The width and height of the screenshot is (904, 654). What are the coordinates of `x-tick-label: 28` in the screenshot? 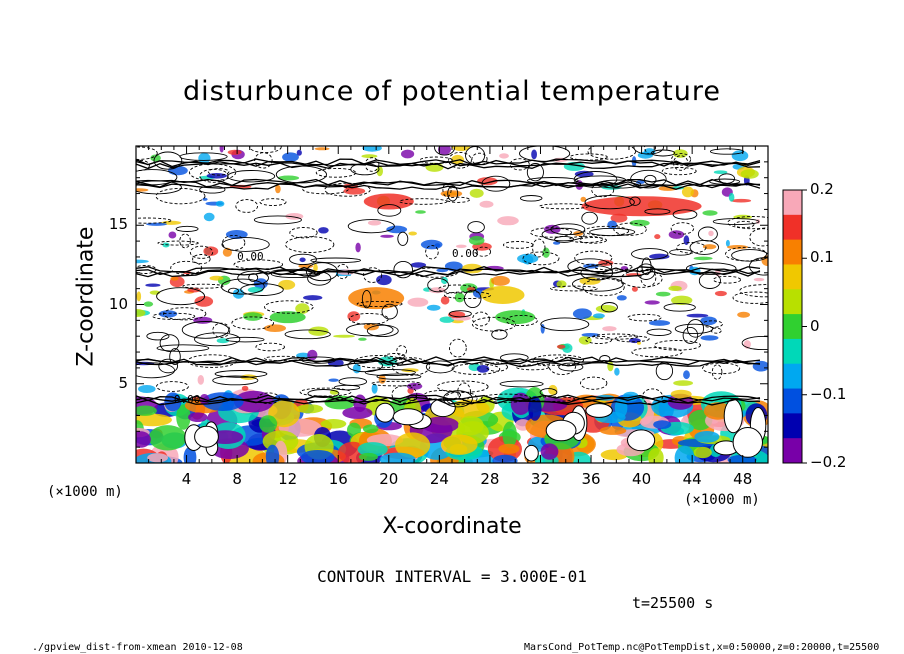 It's located at (490, 479).